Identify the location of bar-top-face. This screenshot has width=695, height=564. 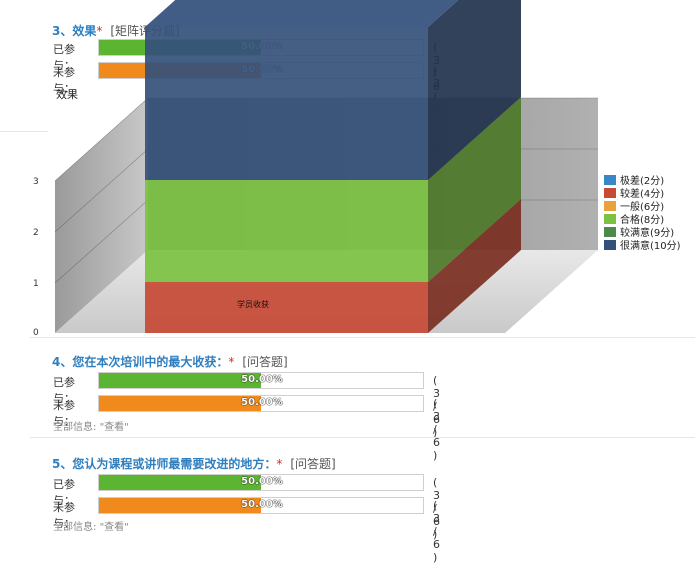
(302, 13).